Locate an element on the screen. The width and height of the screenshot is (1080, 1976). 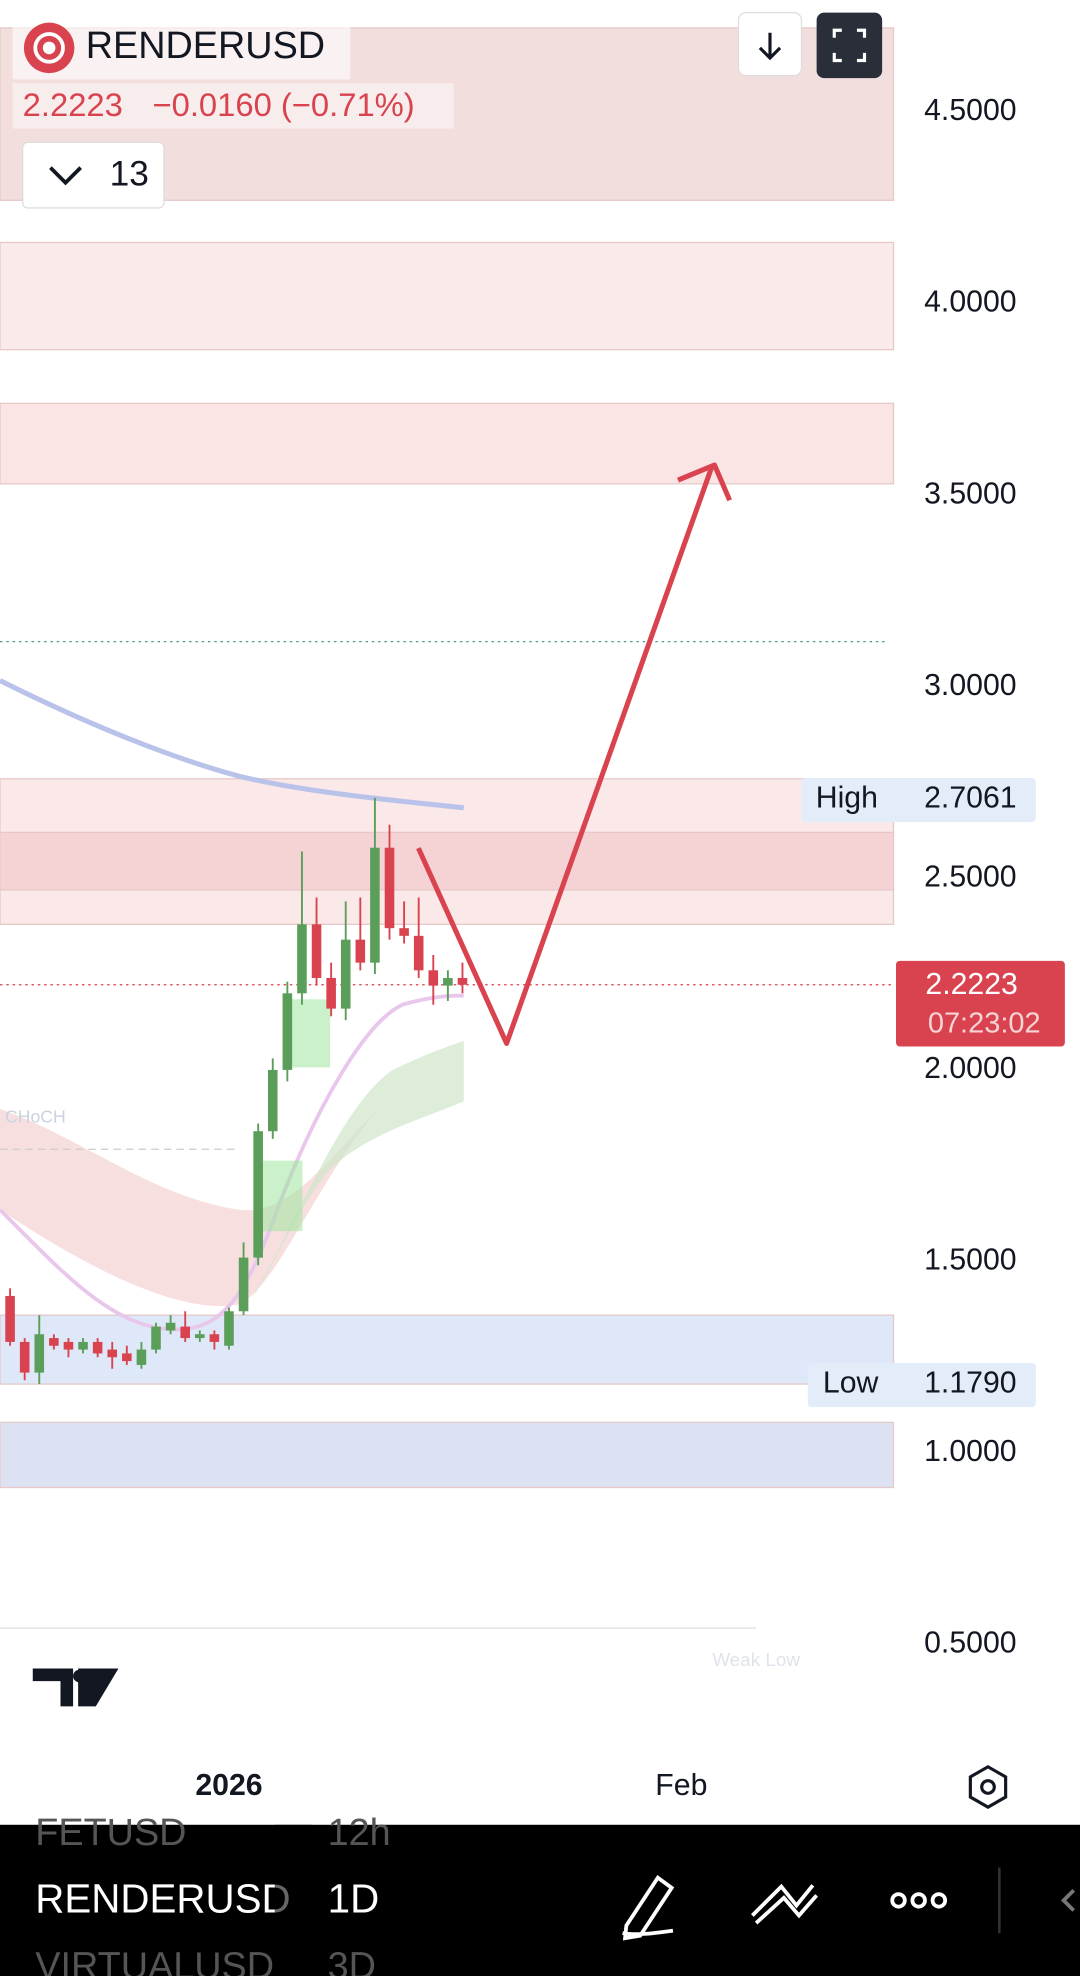
more-icon is located at coordinates (919, 1900).